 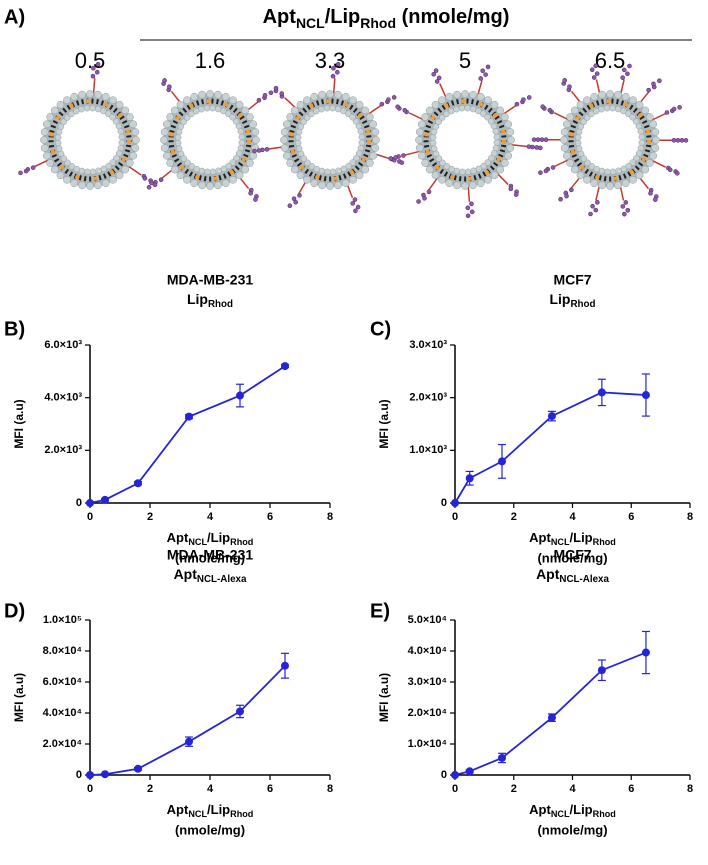 What do you see at coordinates (572, 789) in the screenshot?
I see `x-tick-label: 4` at bounding box center [572, 789].